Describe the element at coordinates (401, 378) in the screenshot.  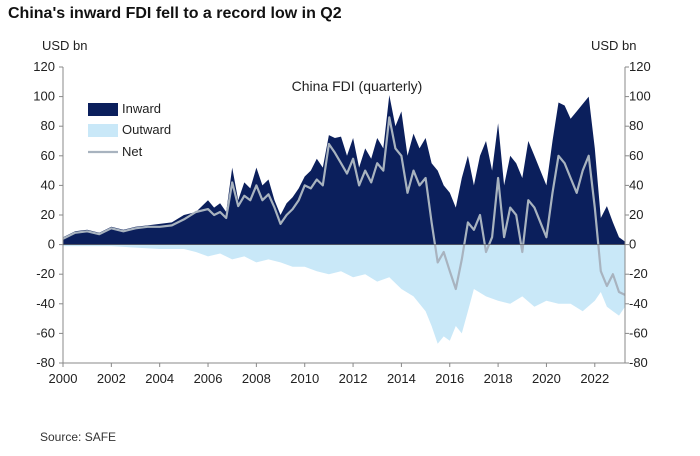
I see `x-tick-label: 2014` at that location.